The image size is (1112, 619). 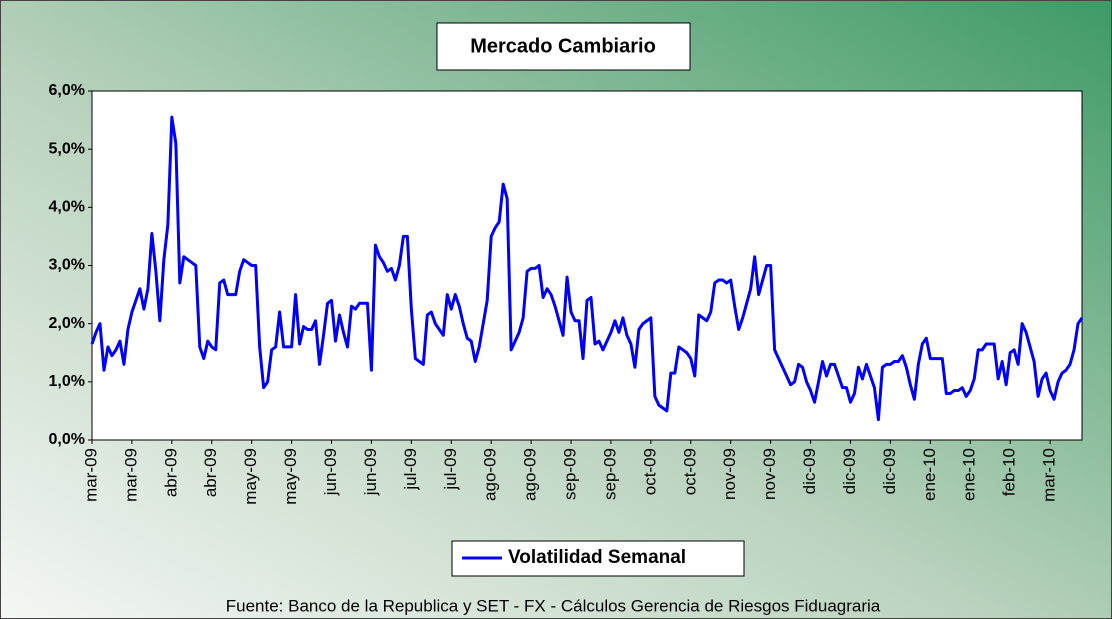 I want to click on title-box, so click(x=563, y=46).